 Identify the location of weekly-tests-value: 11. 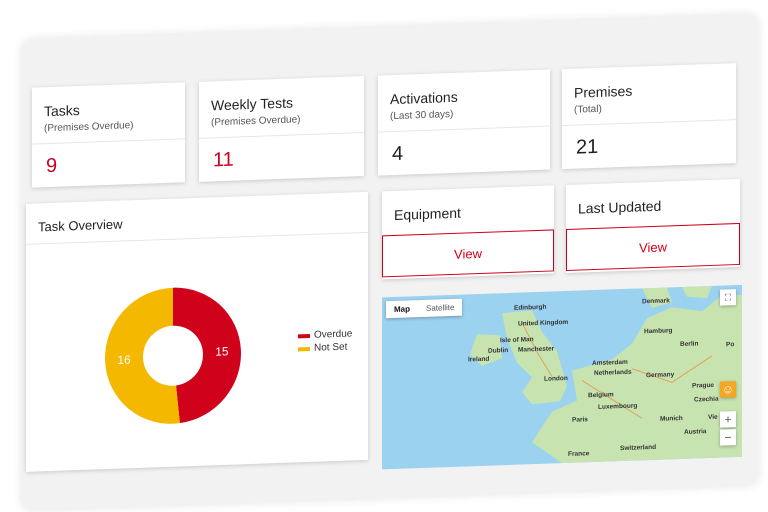
(223, 160).